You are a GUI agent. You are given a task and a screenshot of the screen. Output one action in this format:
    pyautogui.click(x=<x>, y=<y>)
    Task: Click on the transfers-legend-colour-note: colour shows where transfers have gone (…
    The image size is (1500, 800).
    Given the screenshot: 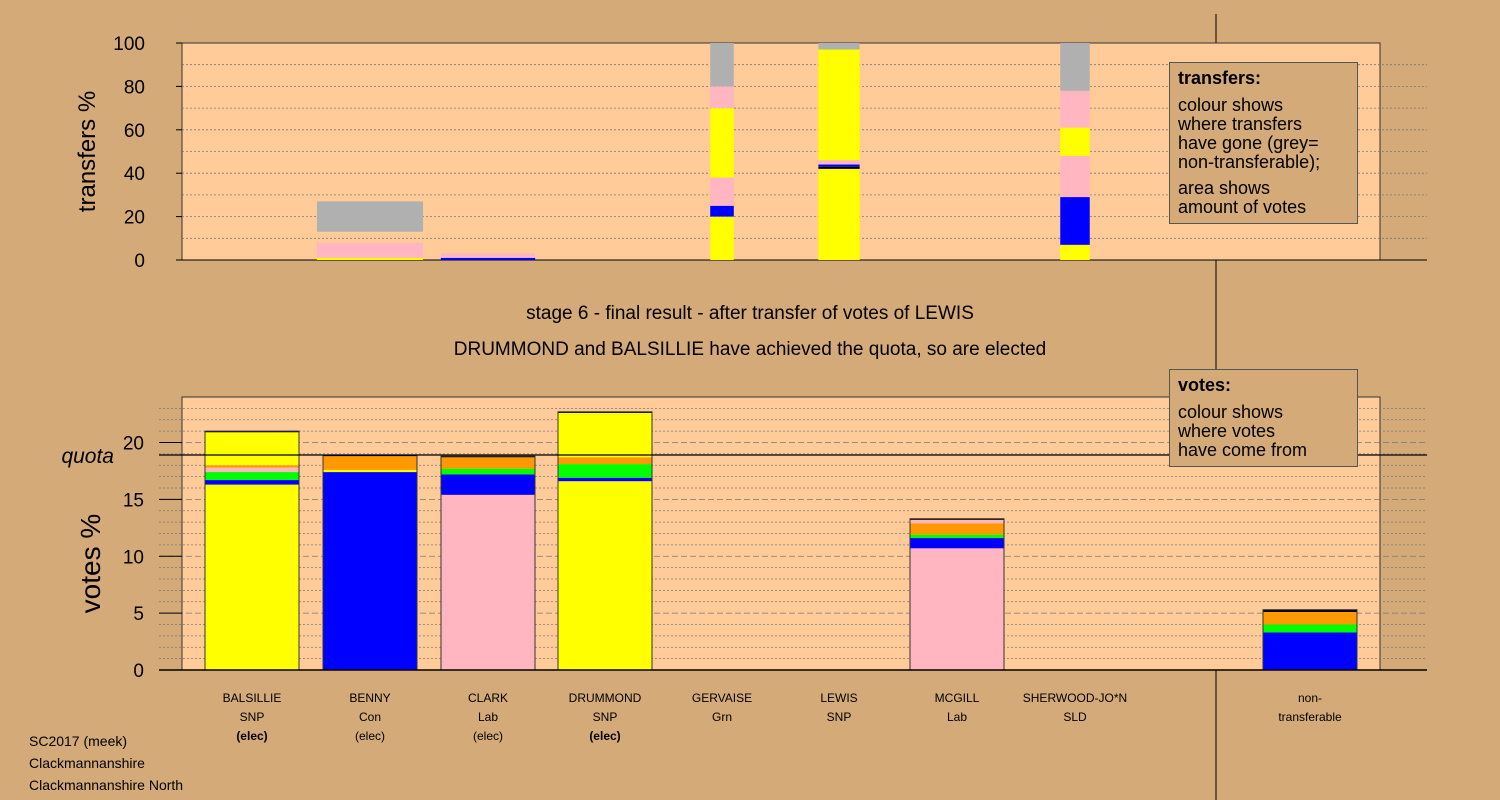 What is the action you would take?
    pyautogui.click(x=1249, y=133)
    